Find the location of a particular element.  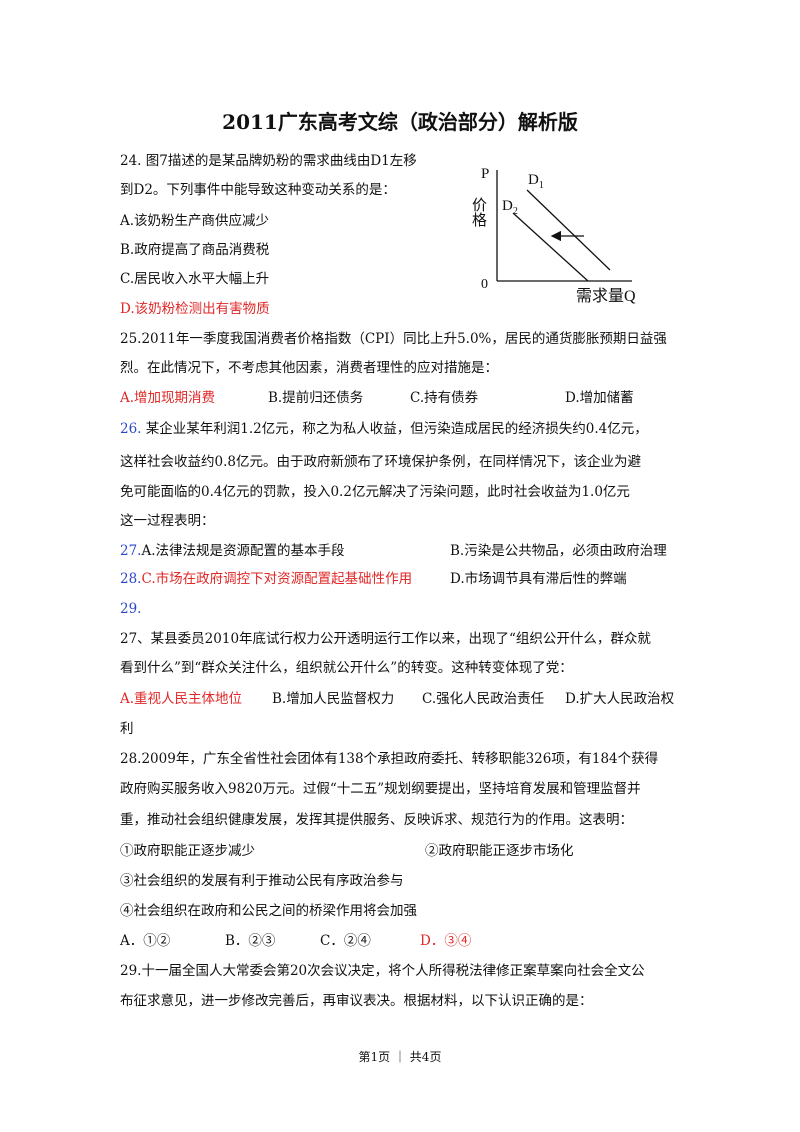

text-segment: 看到什么”到“群众关注什么，组织就公开什么”的转变。这种转变体现了党： is located at coordinates (346, 668).